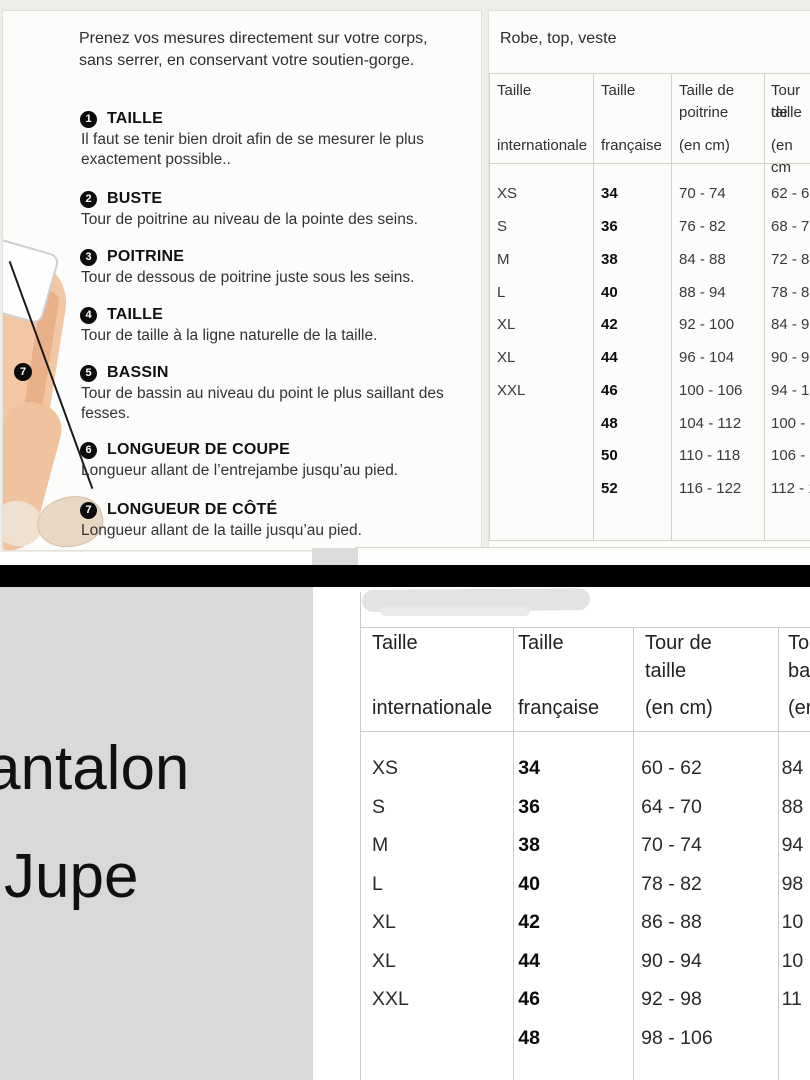  Describe the element at coordinates (379, 807) in the screenshot. I see `cell-size-intl: S` at that location.